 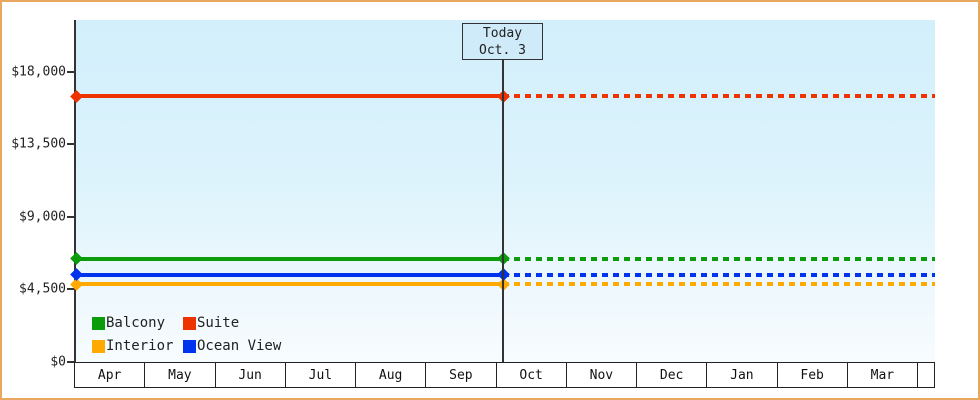 What do you see at coordinates (136, 323) in the screenshot?
I see `legend-label: Balcony` at bounding box center [136, 323].